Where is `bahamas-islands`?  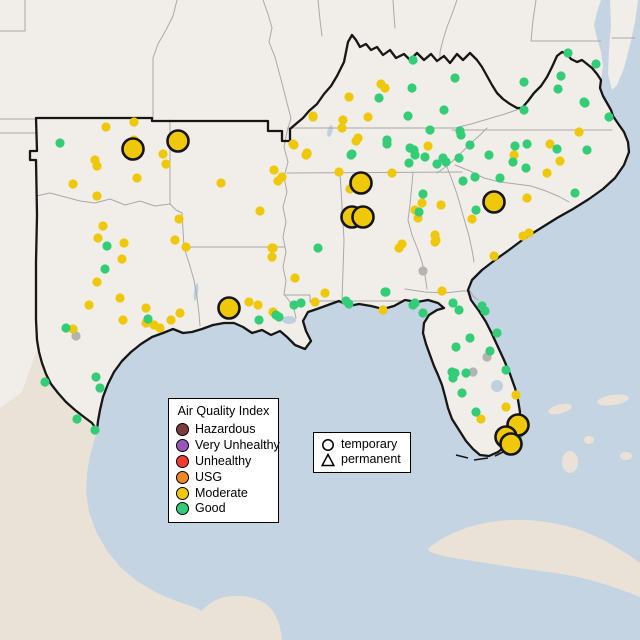 bahamas-islands is located at coordinates (590, 433).